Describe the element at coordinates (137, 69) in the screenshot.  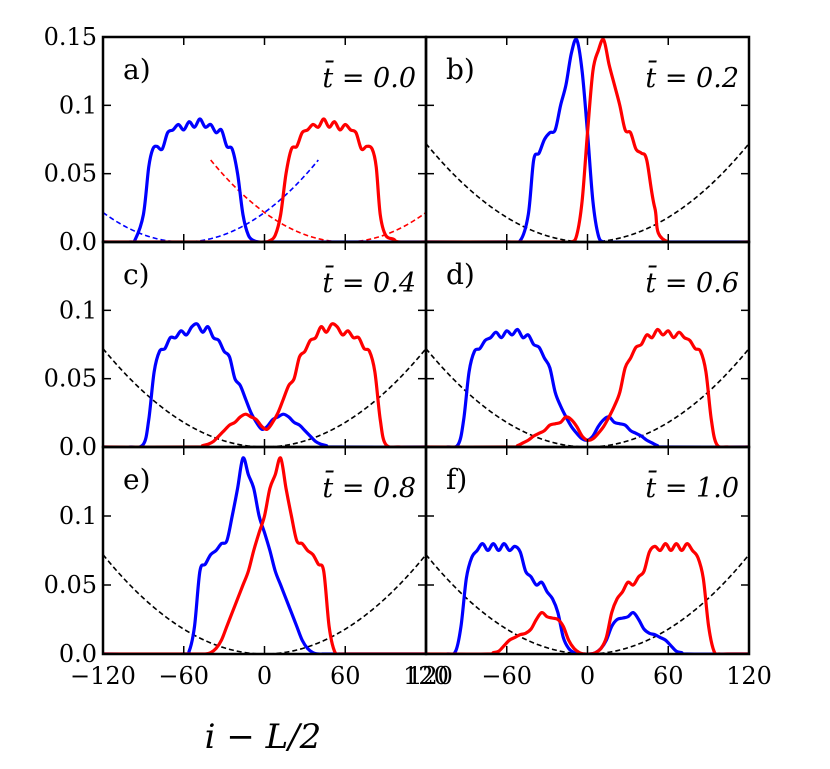
I see `panel-label: a)` at that location.